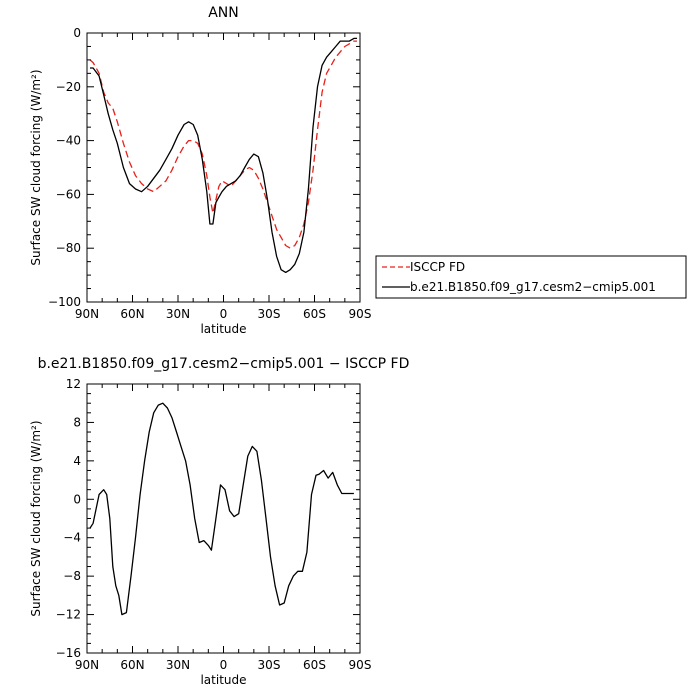 The image size is (700, 700). What do you see at coordinates (72, 576) in the screenshot?
I see `y-tick-label: −8` at bounding box center [72, 576].